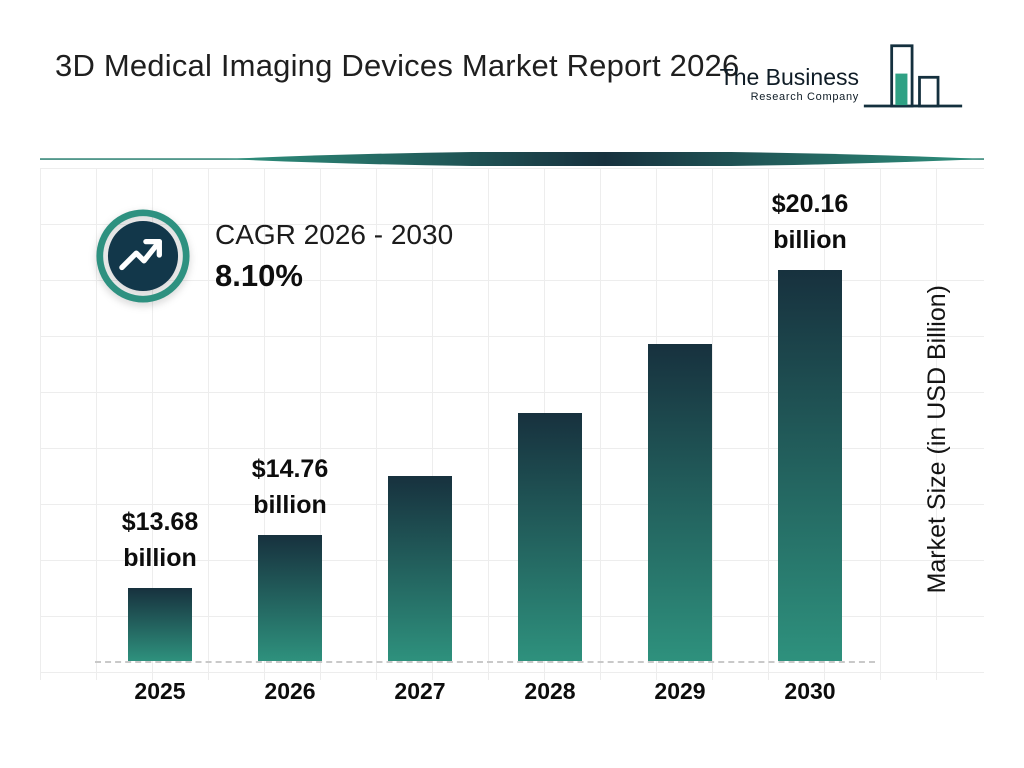  What do you see at coordinates (290, 416) in the screenshot?
I see `bar-group: $14.76 billion` at bounding box center [290, 416].